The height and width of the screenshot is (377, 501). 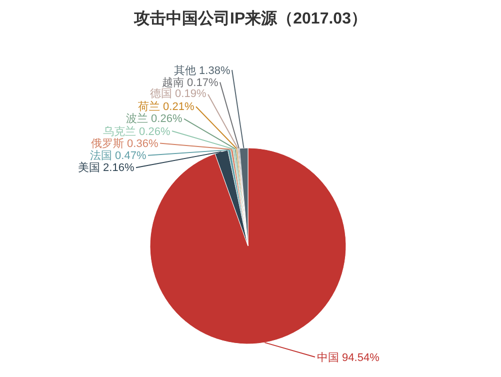 What do you see at coordinates (348, 357) in the screenshot?
I see `slice-label: 中国 94.54%` at bounding box center [348, 357].